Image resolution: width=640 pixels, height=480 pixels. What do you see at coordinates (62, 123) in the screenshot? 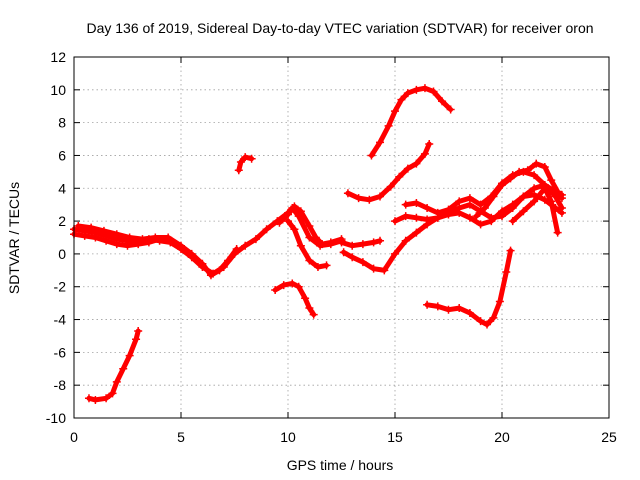
I see `y-tick-label: 8` at bounding box center [62, 123].